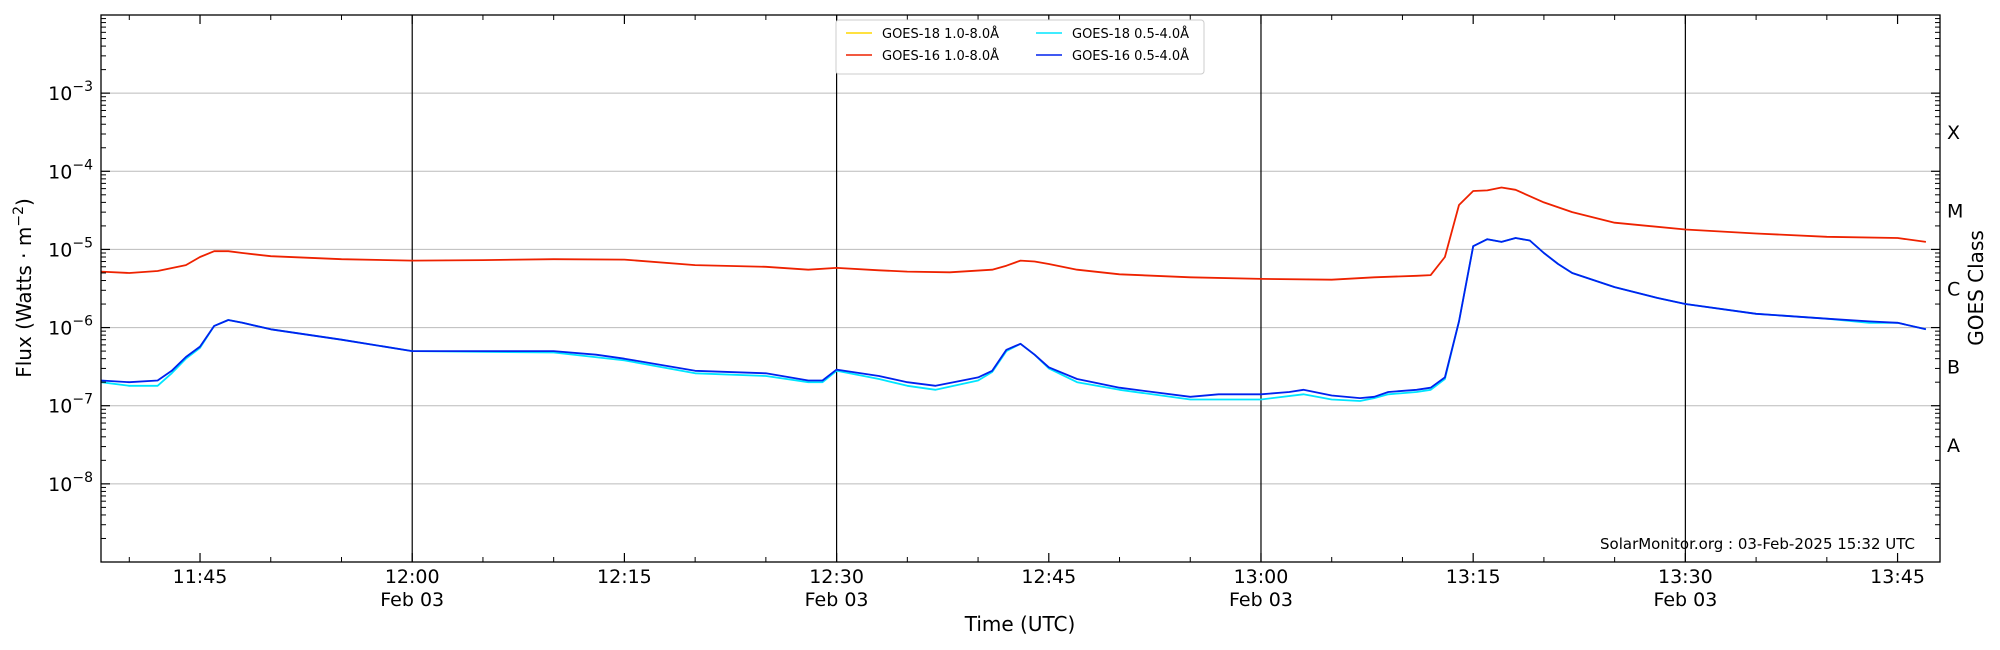  Describe the element at coordinates (412, 577) in the screenshot. I see `x-tick-label: 12:00` at that location.